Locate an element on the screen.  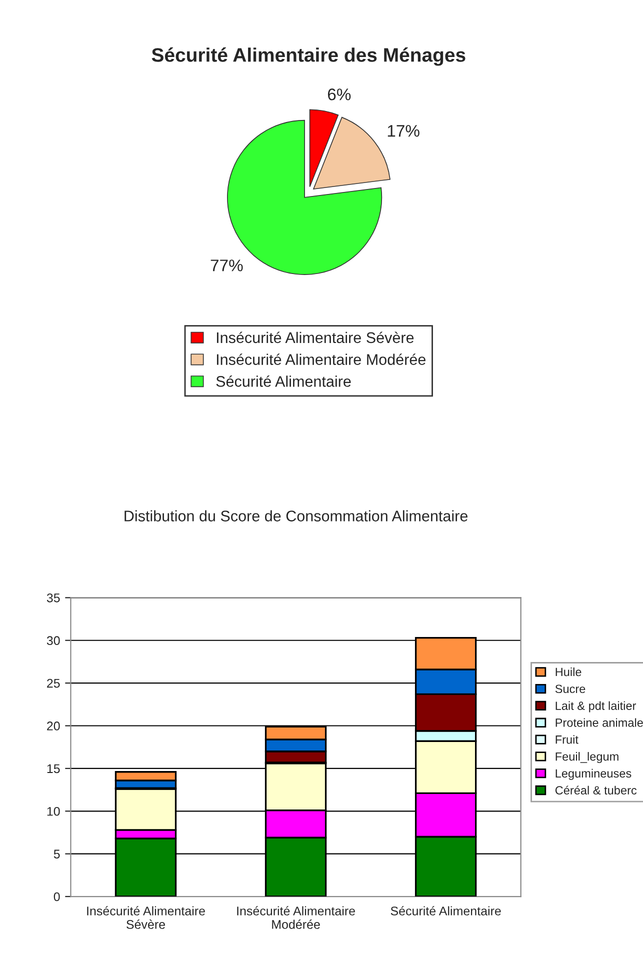
legend-label: Lait & pdt laitier is located at coordinates (596, 706).